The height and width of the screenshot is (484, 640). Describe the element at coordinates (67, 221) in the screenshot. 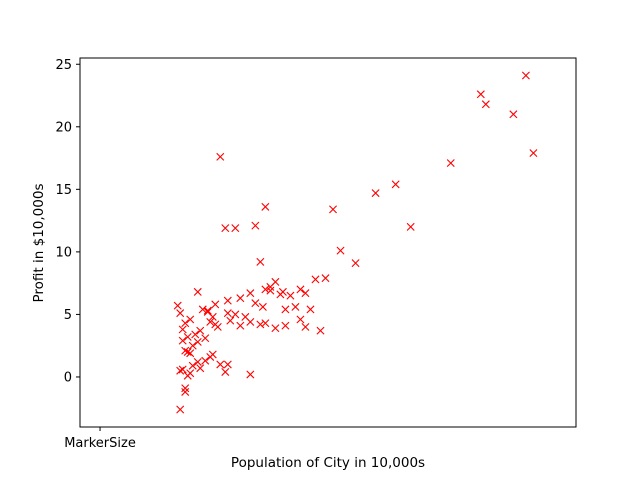

I see `y-axis-ticks: 0 5 10 15 20 25` at that location.